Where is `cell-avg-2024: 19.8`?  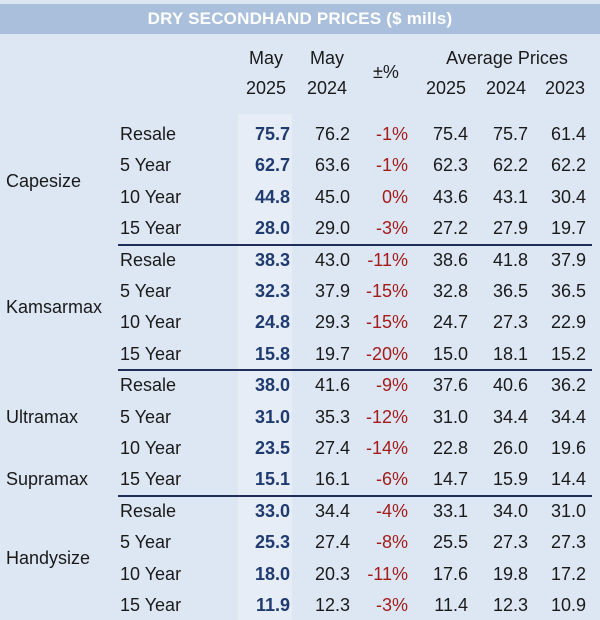
cell-avg-2024: 19.8 is located at coordinates (510, 573).